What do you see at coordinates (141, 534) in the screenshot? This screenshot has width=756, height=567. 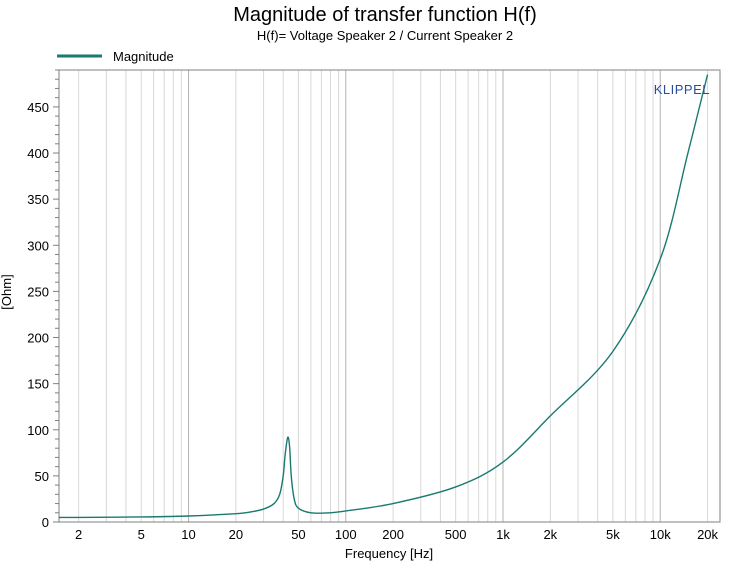 I see `x-tick-label: 5` at bounding box center [141, 534].